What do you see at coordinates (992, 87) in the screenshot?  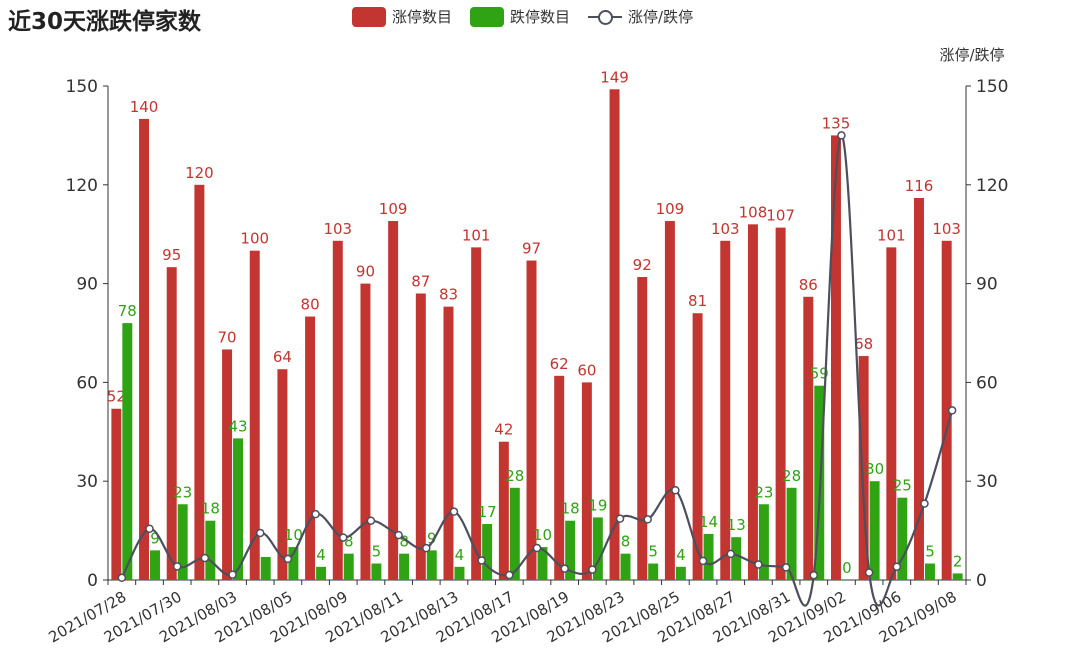 I see `y-right-tick-label: 150` at bounding box center [992, 87].